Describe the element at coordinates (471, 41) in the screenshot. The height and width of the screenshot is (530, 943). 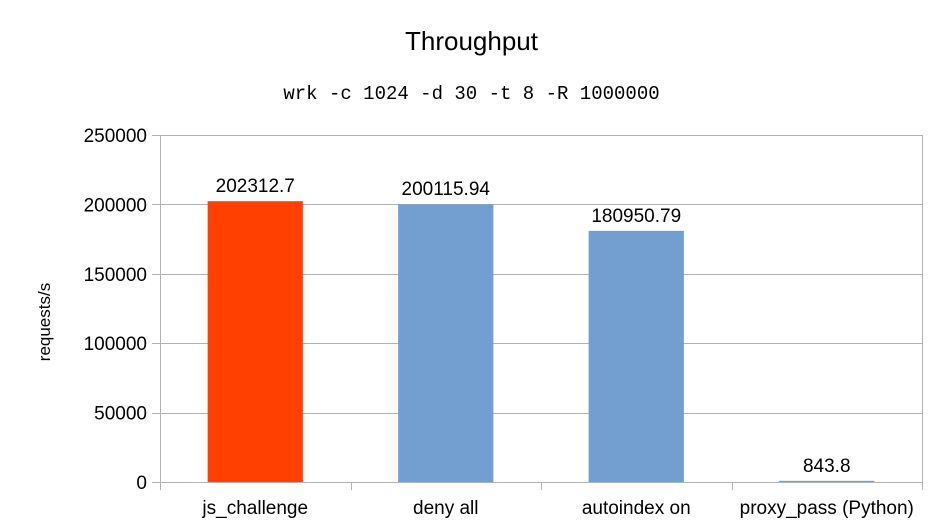
I see `chart-title: Throughput` at that location.